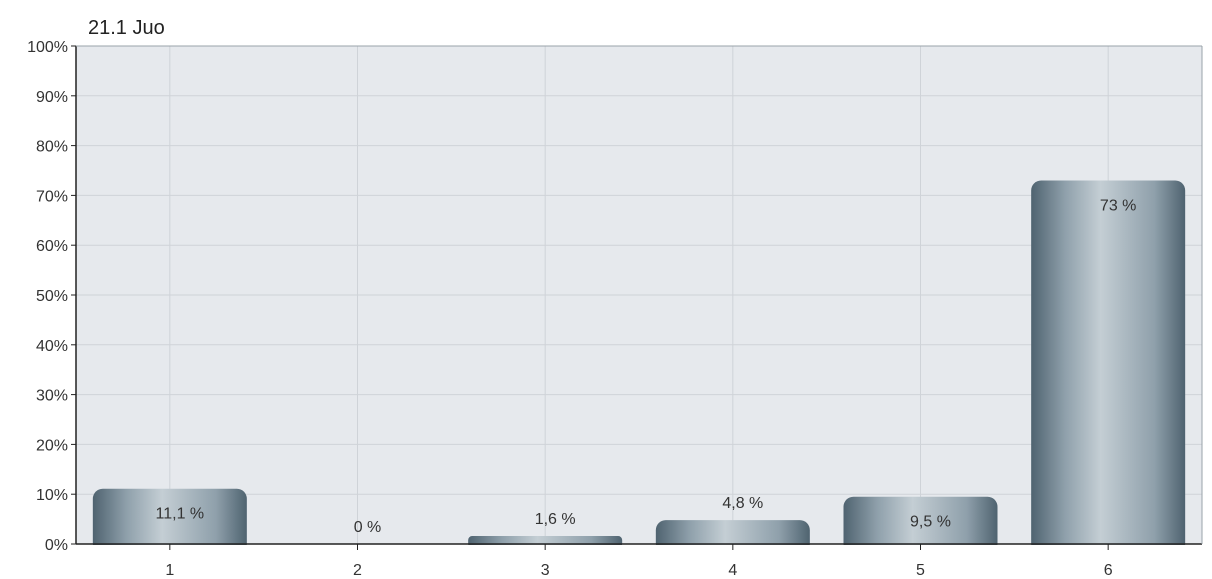  I want to click on axis-mask, so click(644, 555).